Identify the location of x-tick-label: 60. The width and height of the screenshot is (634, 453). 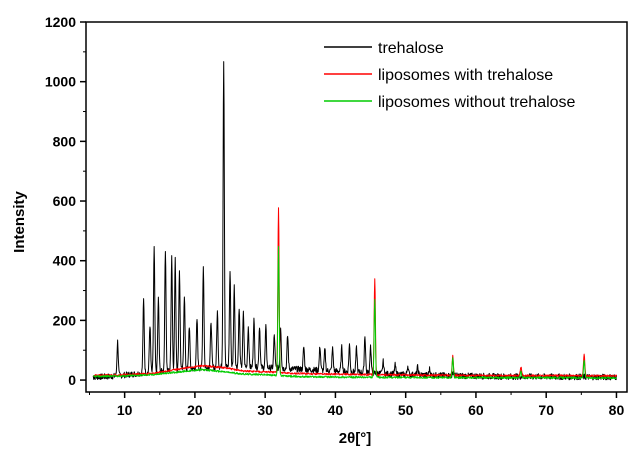
(476, 410).